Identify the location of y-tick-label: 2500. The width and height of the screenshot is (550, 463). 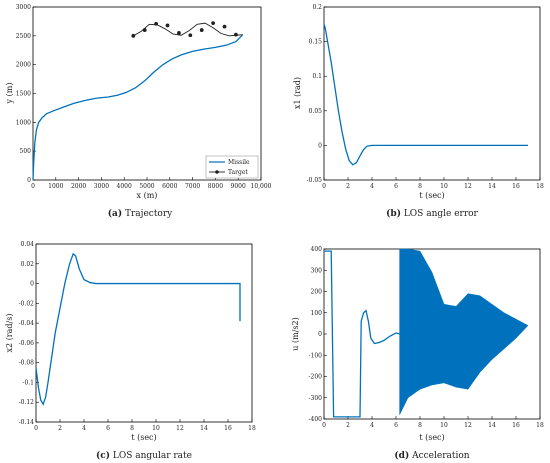
(23, 36).